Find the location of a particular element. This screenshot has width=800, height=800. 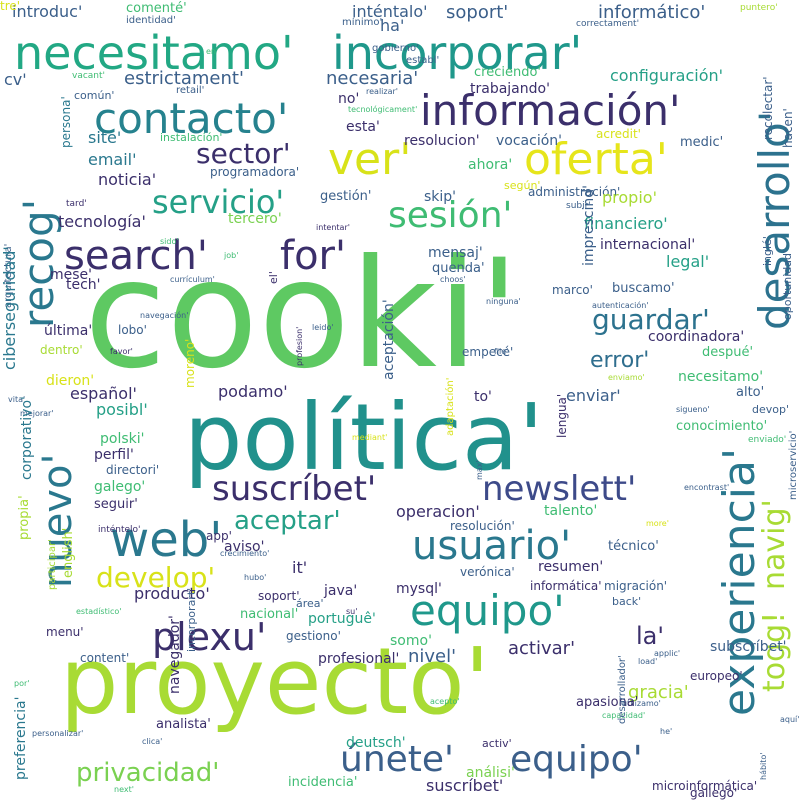

cloud-word: he' is located at coordinates (666, 731).